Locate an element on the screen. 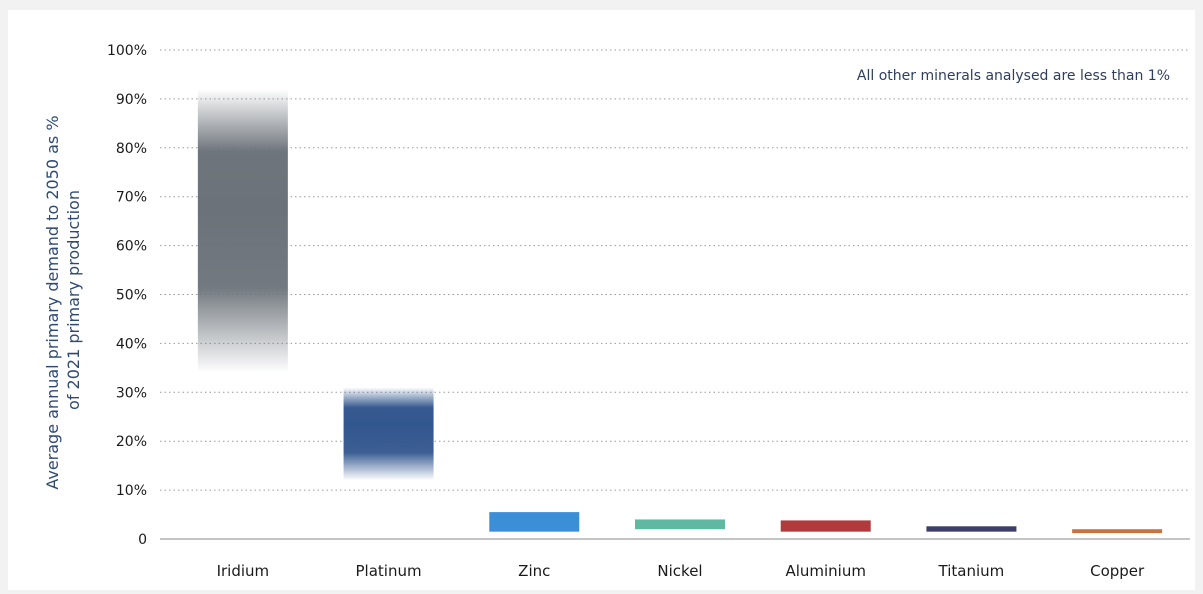  range-bar-titanium is located at coordinates (971, 528).